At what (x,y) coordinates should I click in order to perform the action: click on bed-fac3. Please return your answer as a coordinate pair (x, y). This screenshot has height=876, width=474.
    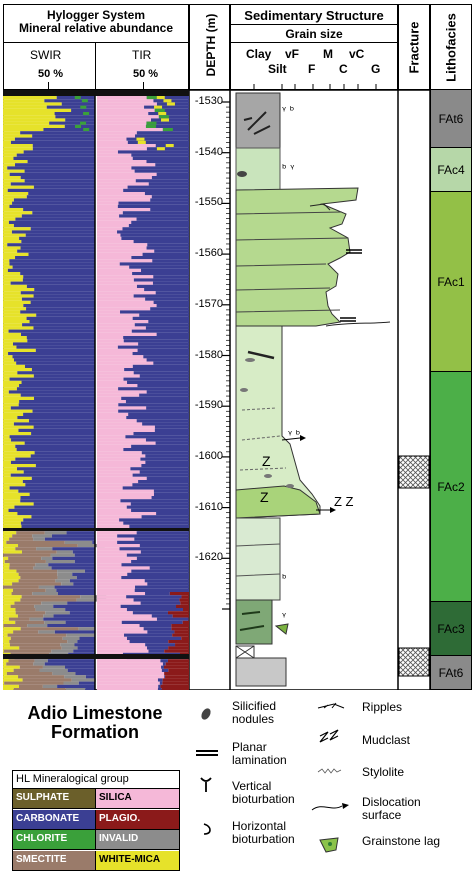
    Looking at the image, I should click on (254, 622).